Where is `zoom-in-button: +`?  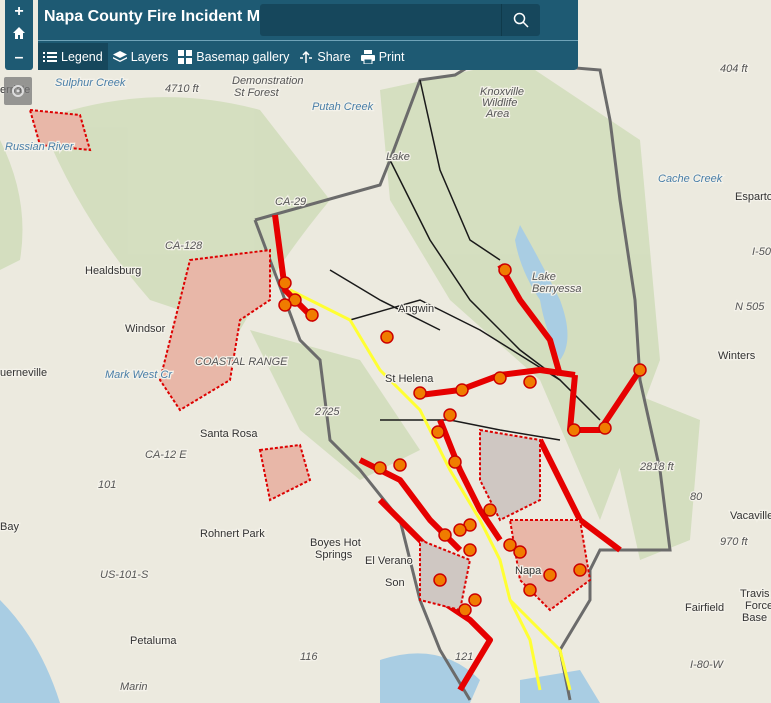
zoom-in-button: + is located at coordinates (19, 11).